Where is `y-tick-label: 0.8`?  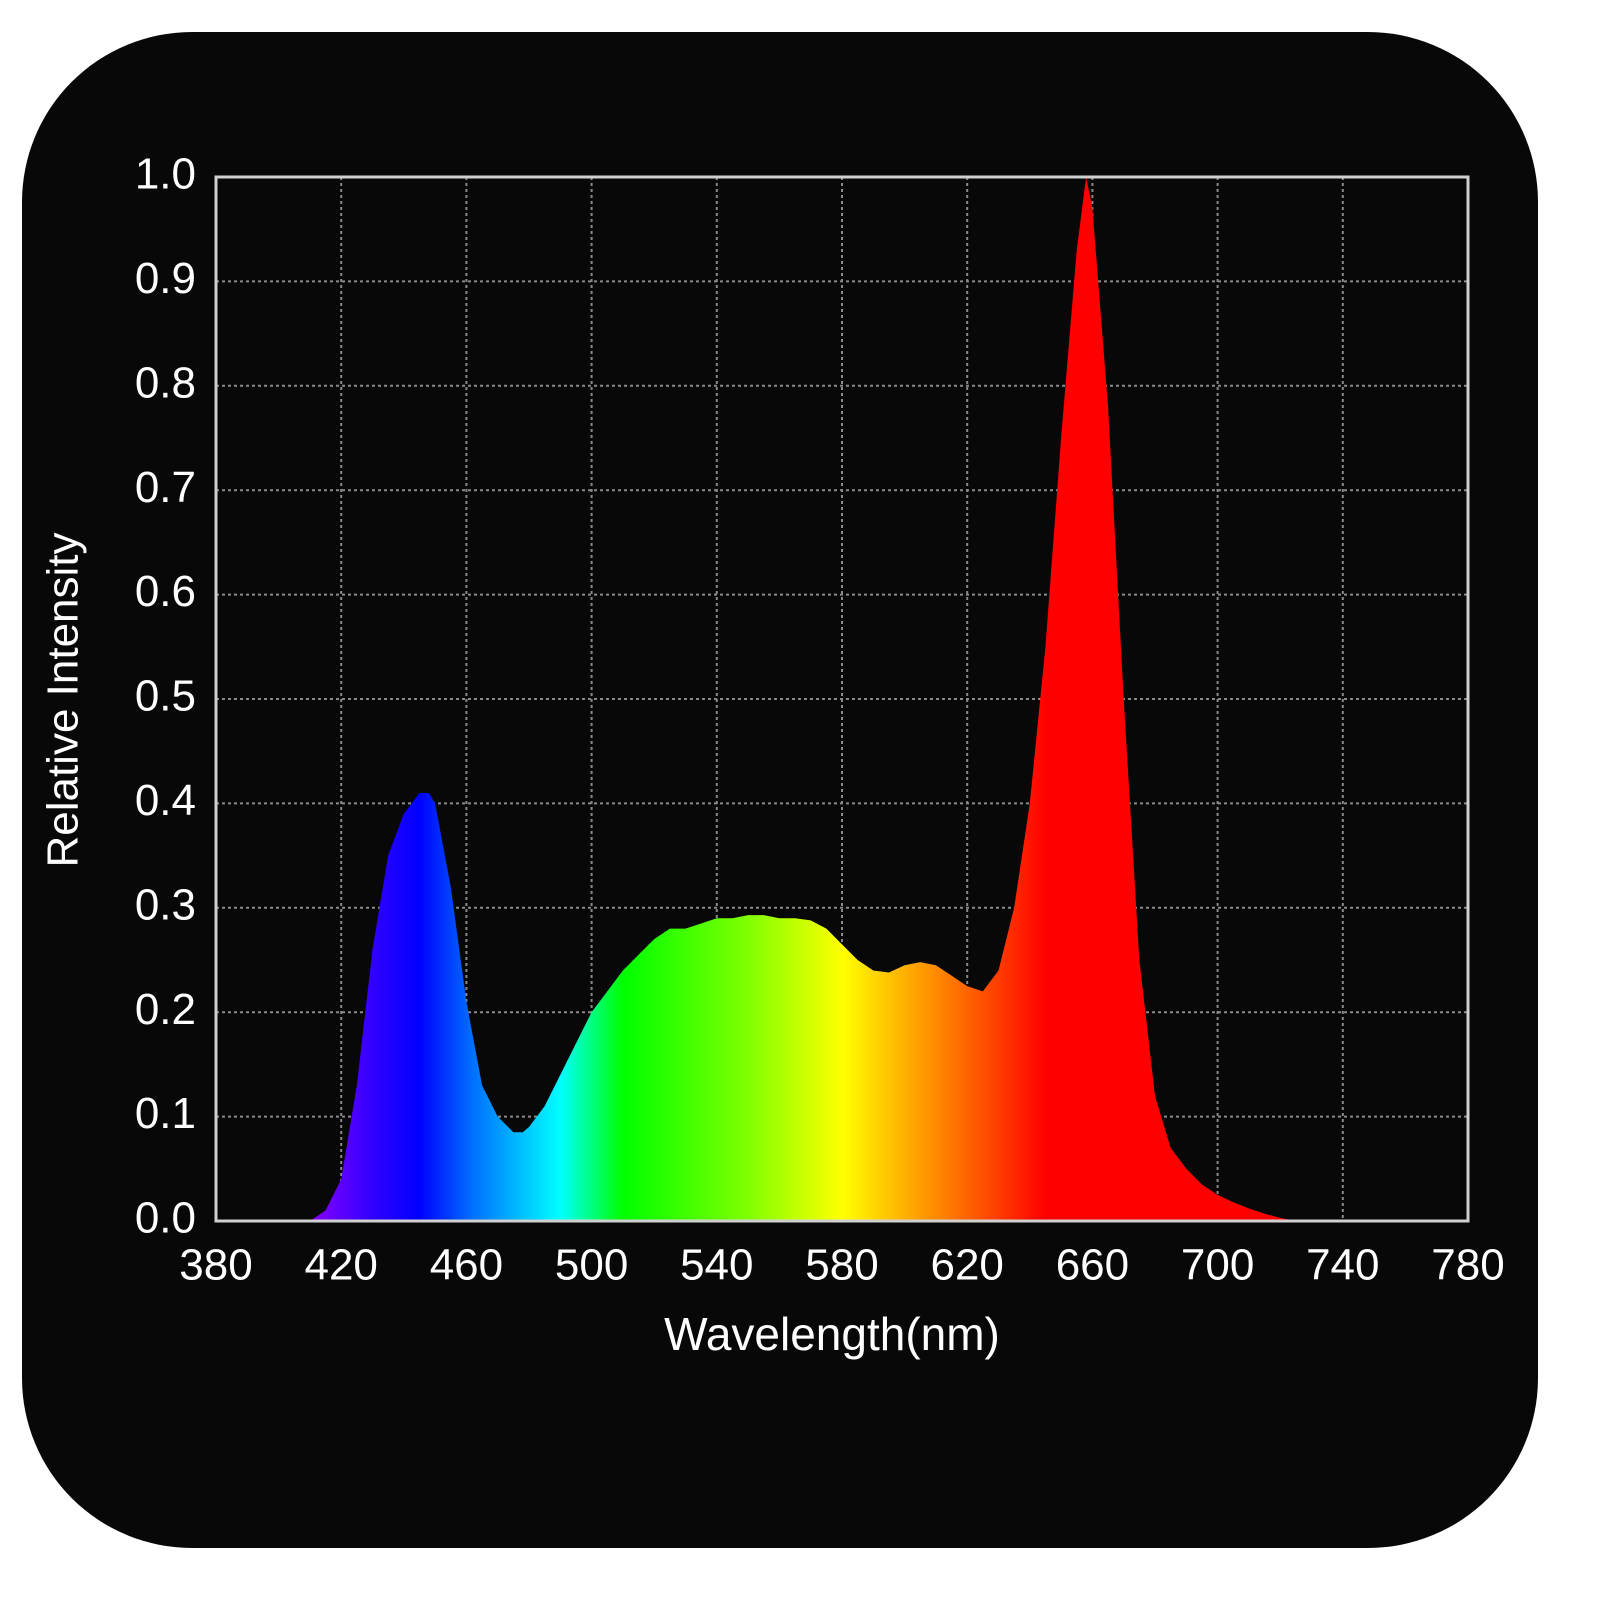 y-tick-label: 0.8 is located at coordinates (165, 382).